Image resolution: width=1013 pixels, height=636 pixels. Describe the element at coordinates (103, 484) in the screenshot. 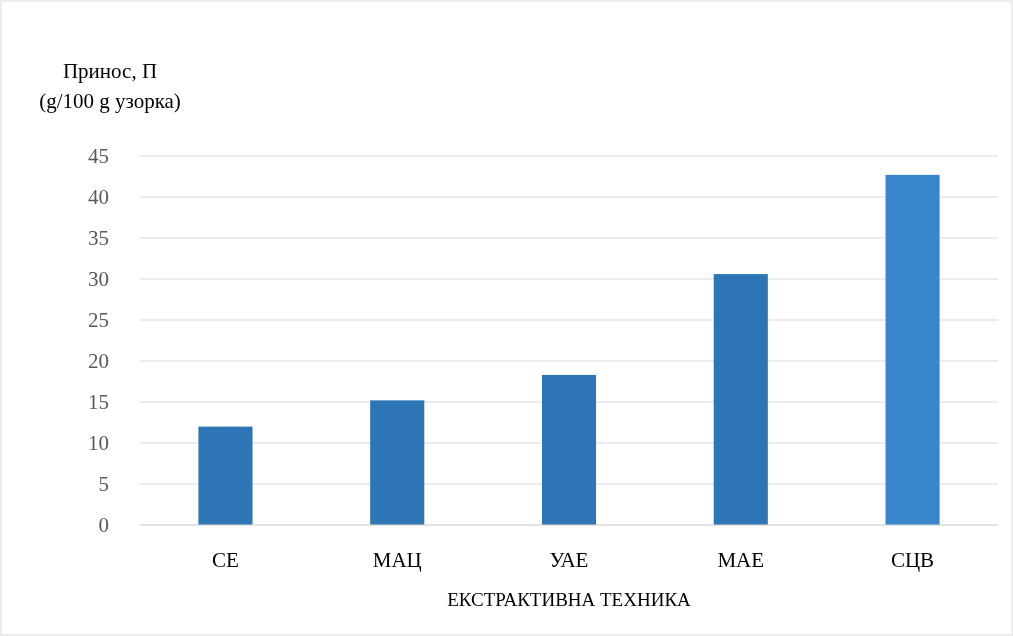

I see `y-tick-label: 5` at that location.